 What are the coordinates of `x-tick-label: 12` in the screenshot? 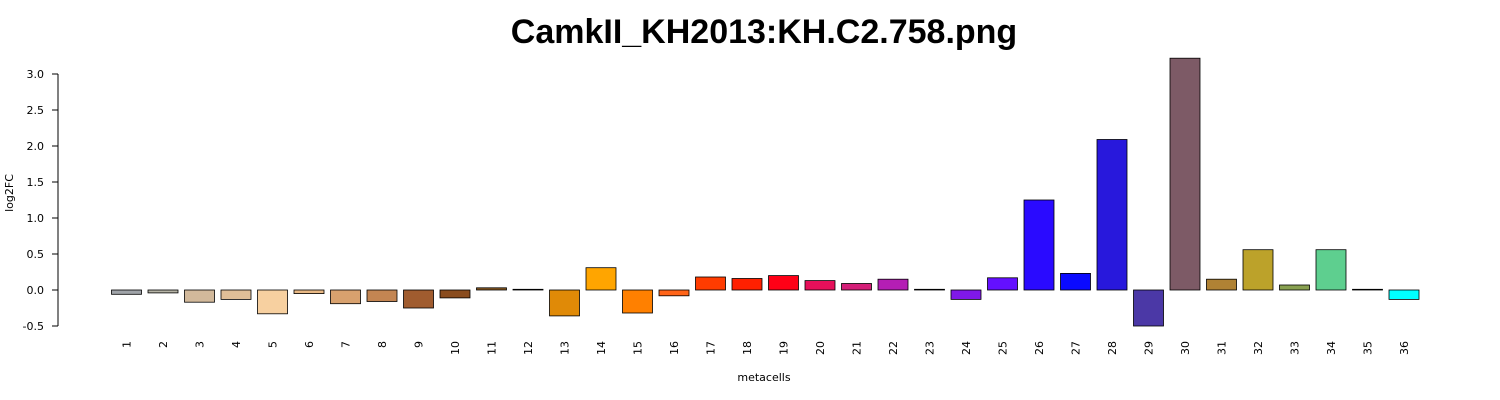 It's located at (528, 348).